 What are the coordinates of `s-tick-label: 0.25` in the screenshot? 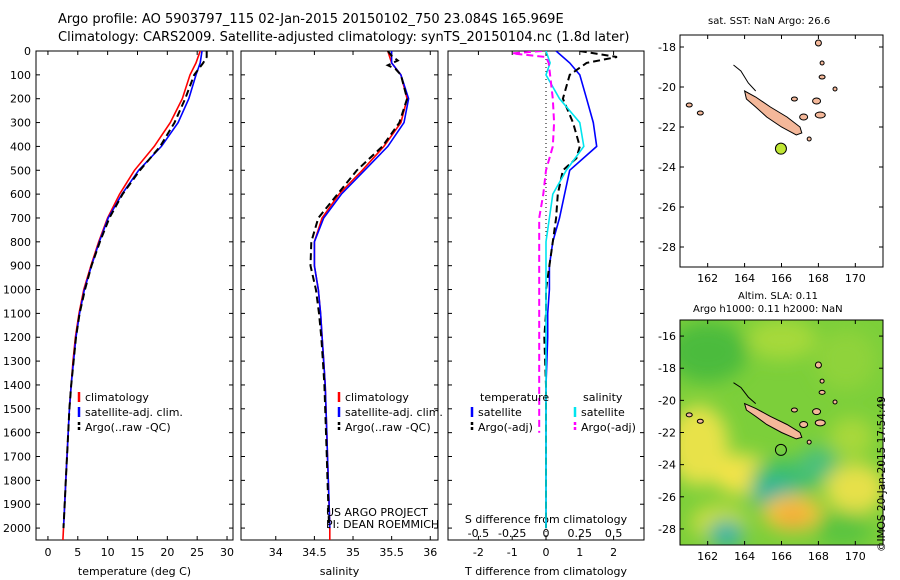 It's located at (580, 533).